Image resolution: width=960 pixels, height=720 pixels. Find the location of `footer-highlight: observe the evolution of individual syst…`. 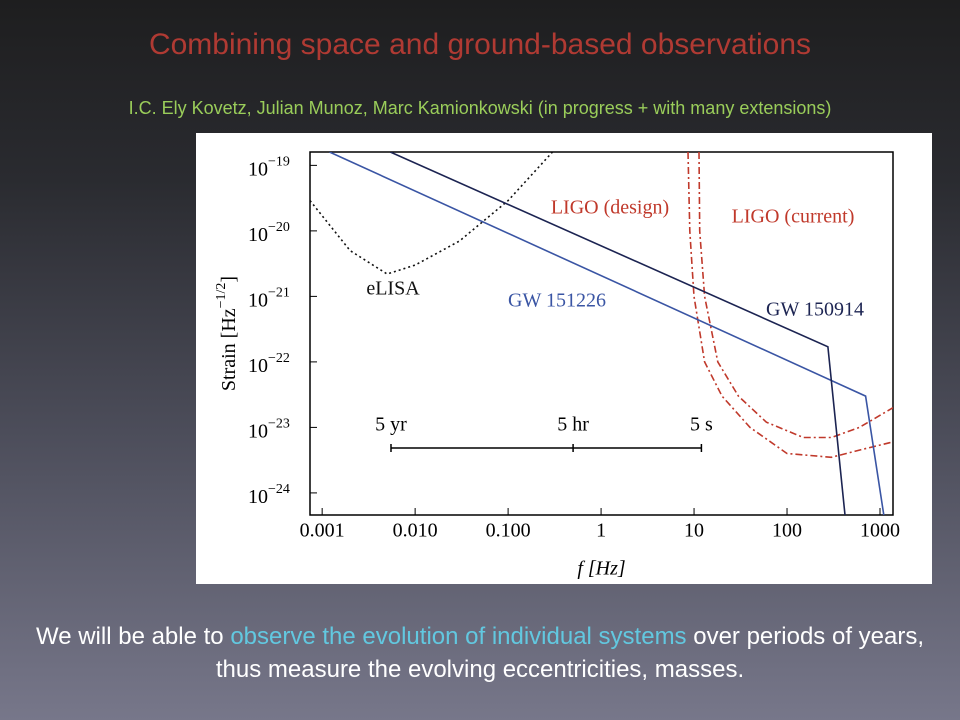

footer-highlight: observe the evolution of individual syst… is located at coordinates (458, 636).